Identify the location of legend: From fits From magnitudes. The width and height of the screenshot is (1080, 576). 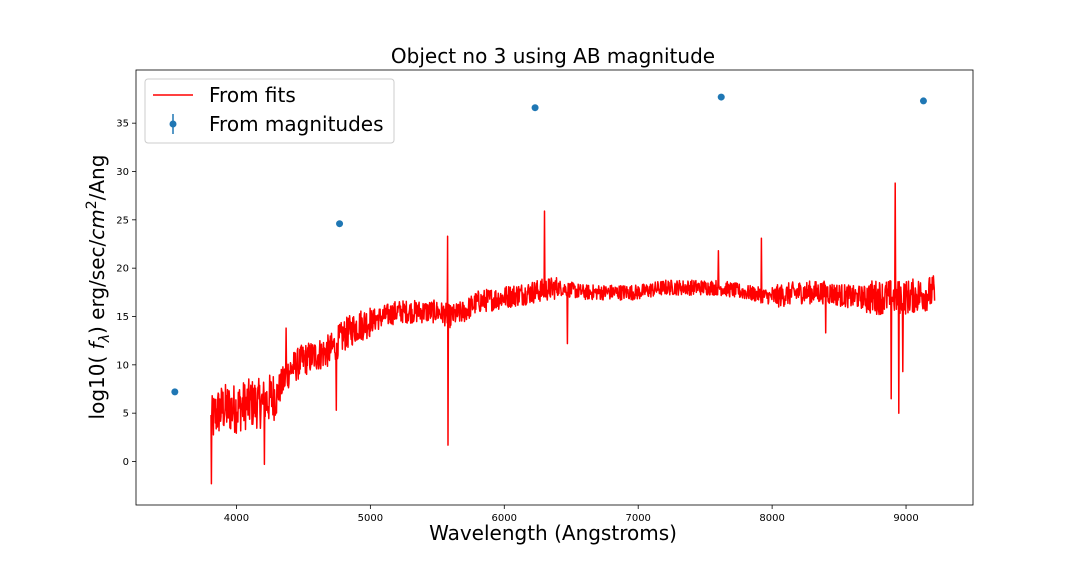
(269, 111).